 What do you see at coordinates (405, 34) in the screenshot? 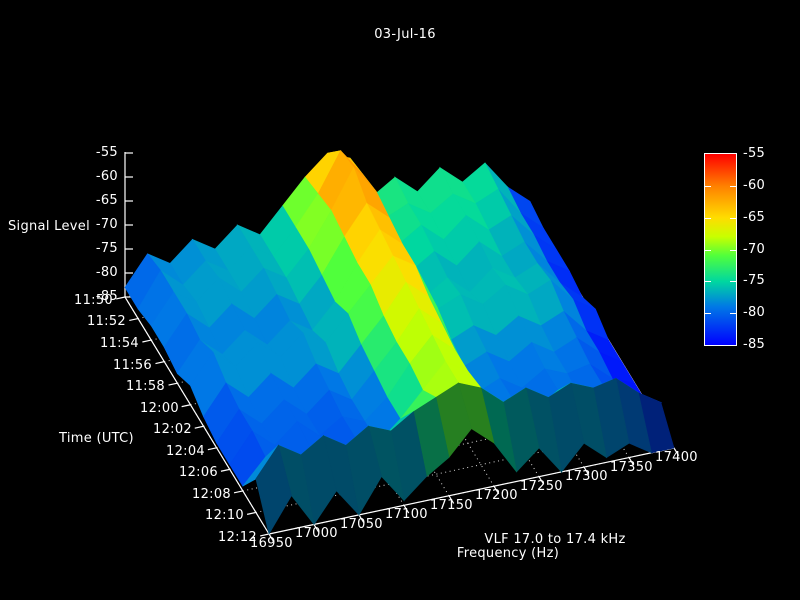
I see `plot-title: 03-Jul-16` at bounding box center [405, 34].